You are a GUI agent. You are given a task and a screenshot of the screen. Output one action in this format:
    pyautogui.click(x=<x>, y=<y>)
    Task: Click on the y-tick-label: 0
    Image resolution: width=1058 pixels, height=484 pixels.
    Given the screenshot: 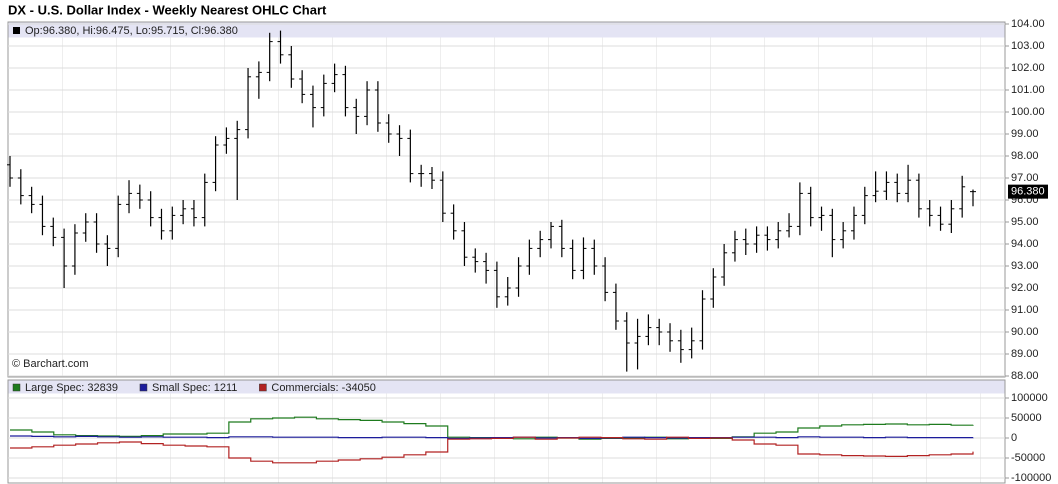 What is the action you would take?
    pyautogui.click(x=1014, y=438)
    